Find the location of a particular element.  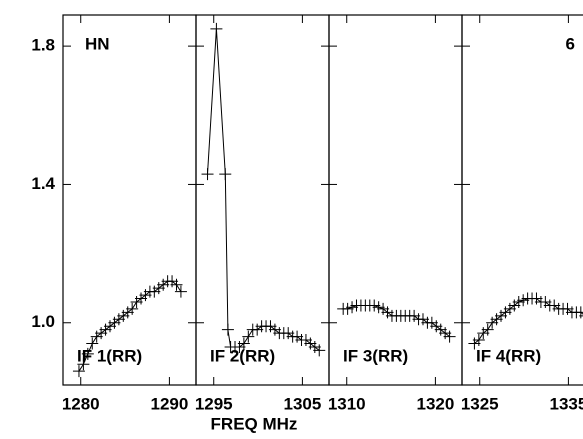

annotation: 6 is located at coordinates (570, 43).